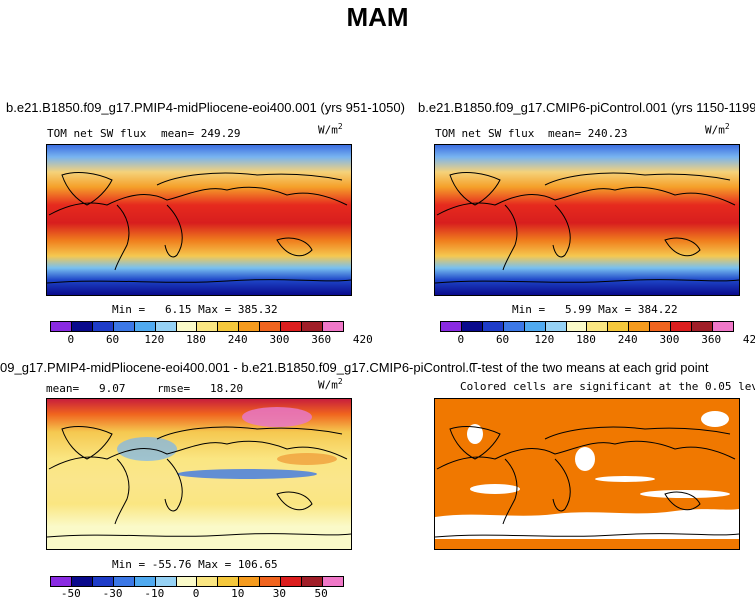 This screenshot has height=600, width=755. Describe the element at coordinates (195, 564) in the screenshot. I see `panel3-minmax: Min = -55.76 Max = 106.65` at that location.